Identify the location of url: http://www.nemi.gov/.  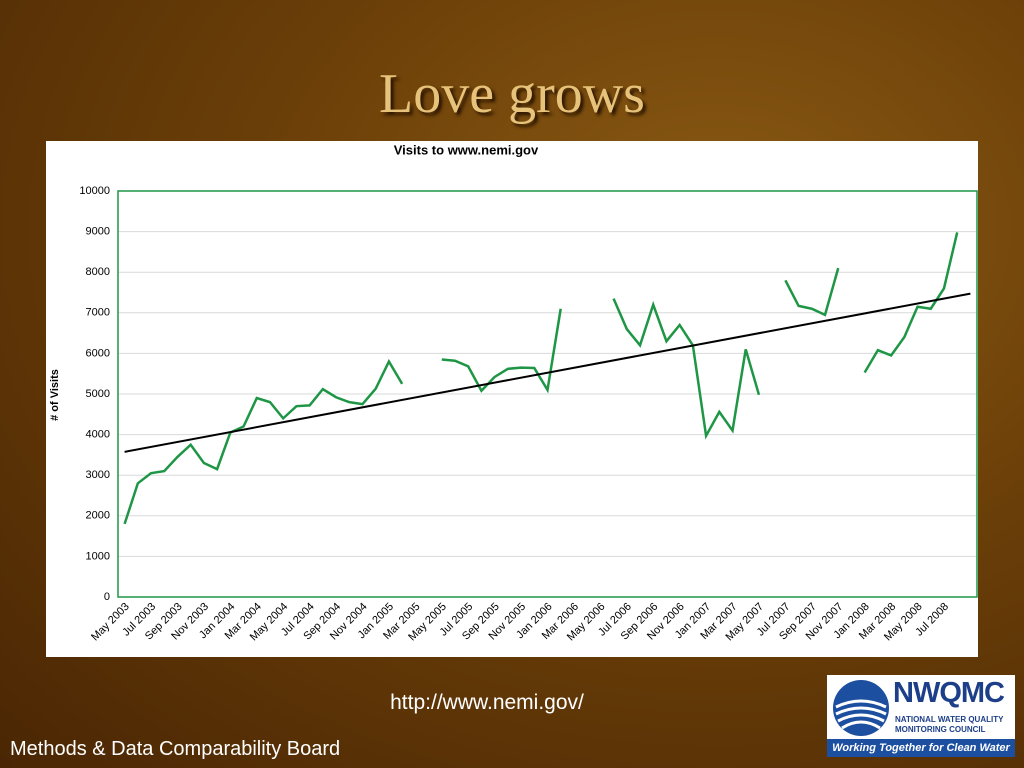
(487, 702).